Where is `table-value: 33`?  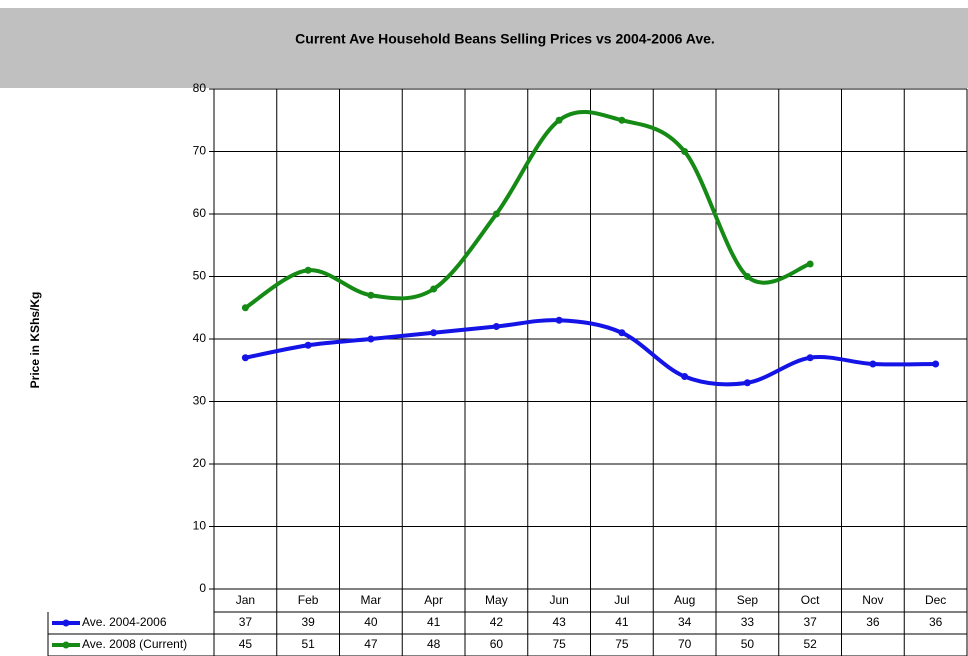 table-value: 33 is located at coordinates (748, 622).